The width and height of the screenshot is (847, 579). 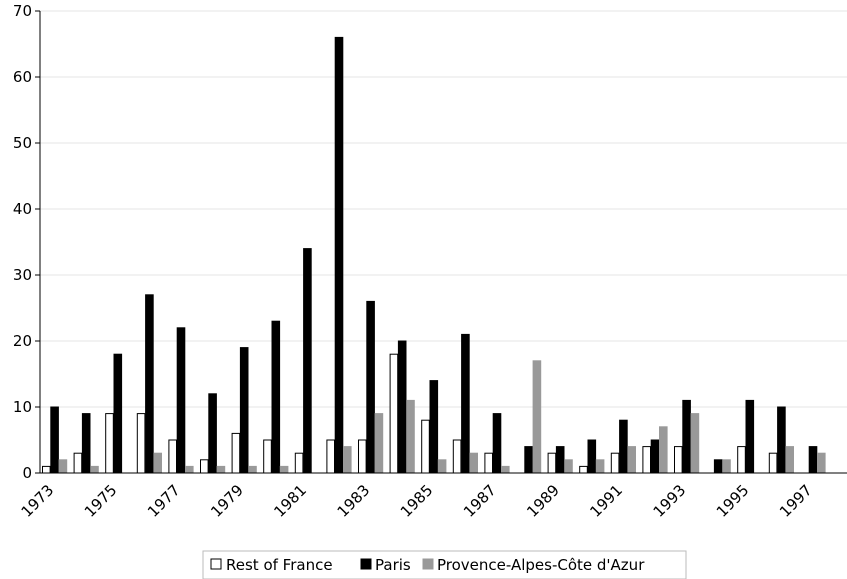 I want to click on y-tick-label: 10, so click(x=22, y=407).